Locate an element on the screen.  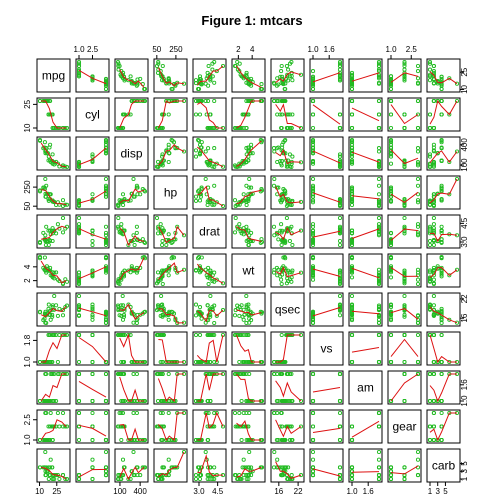
panel-am-vs-cyl is located at coordinates (92, 387).